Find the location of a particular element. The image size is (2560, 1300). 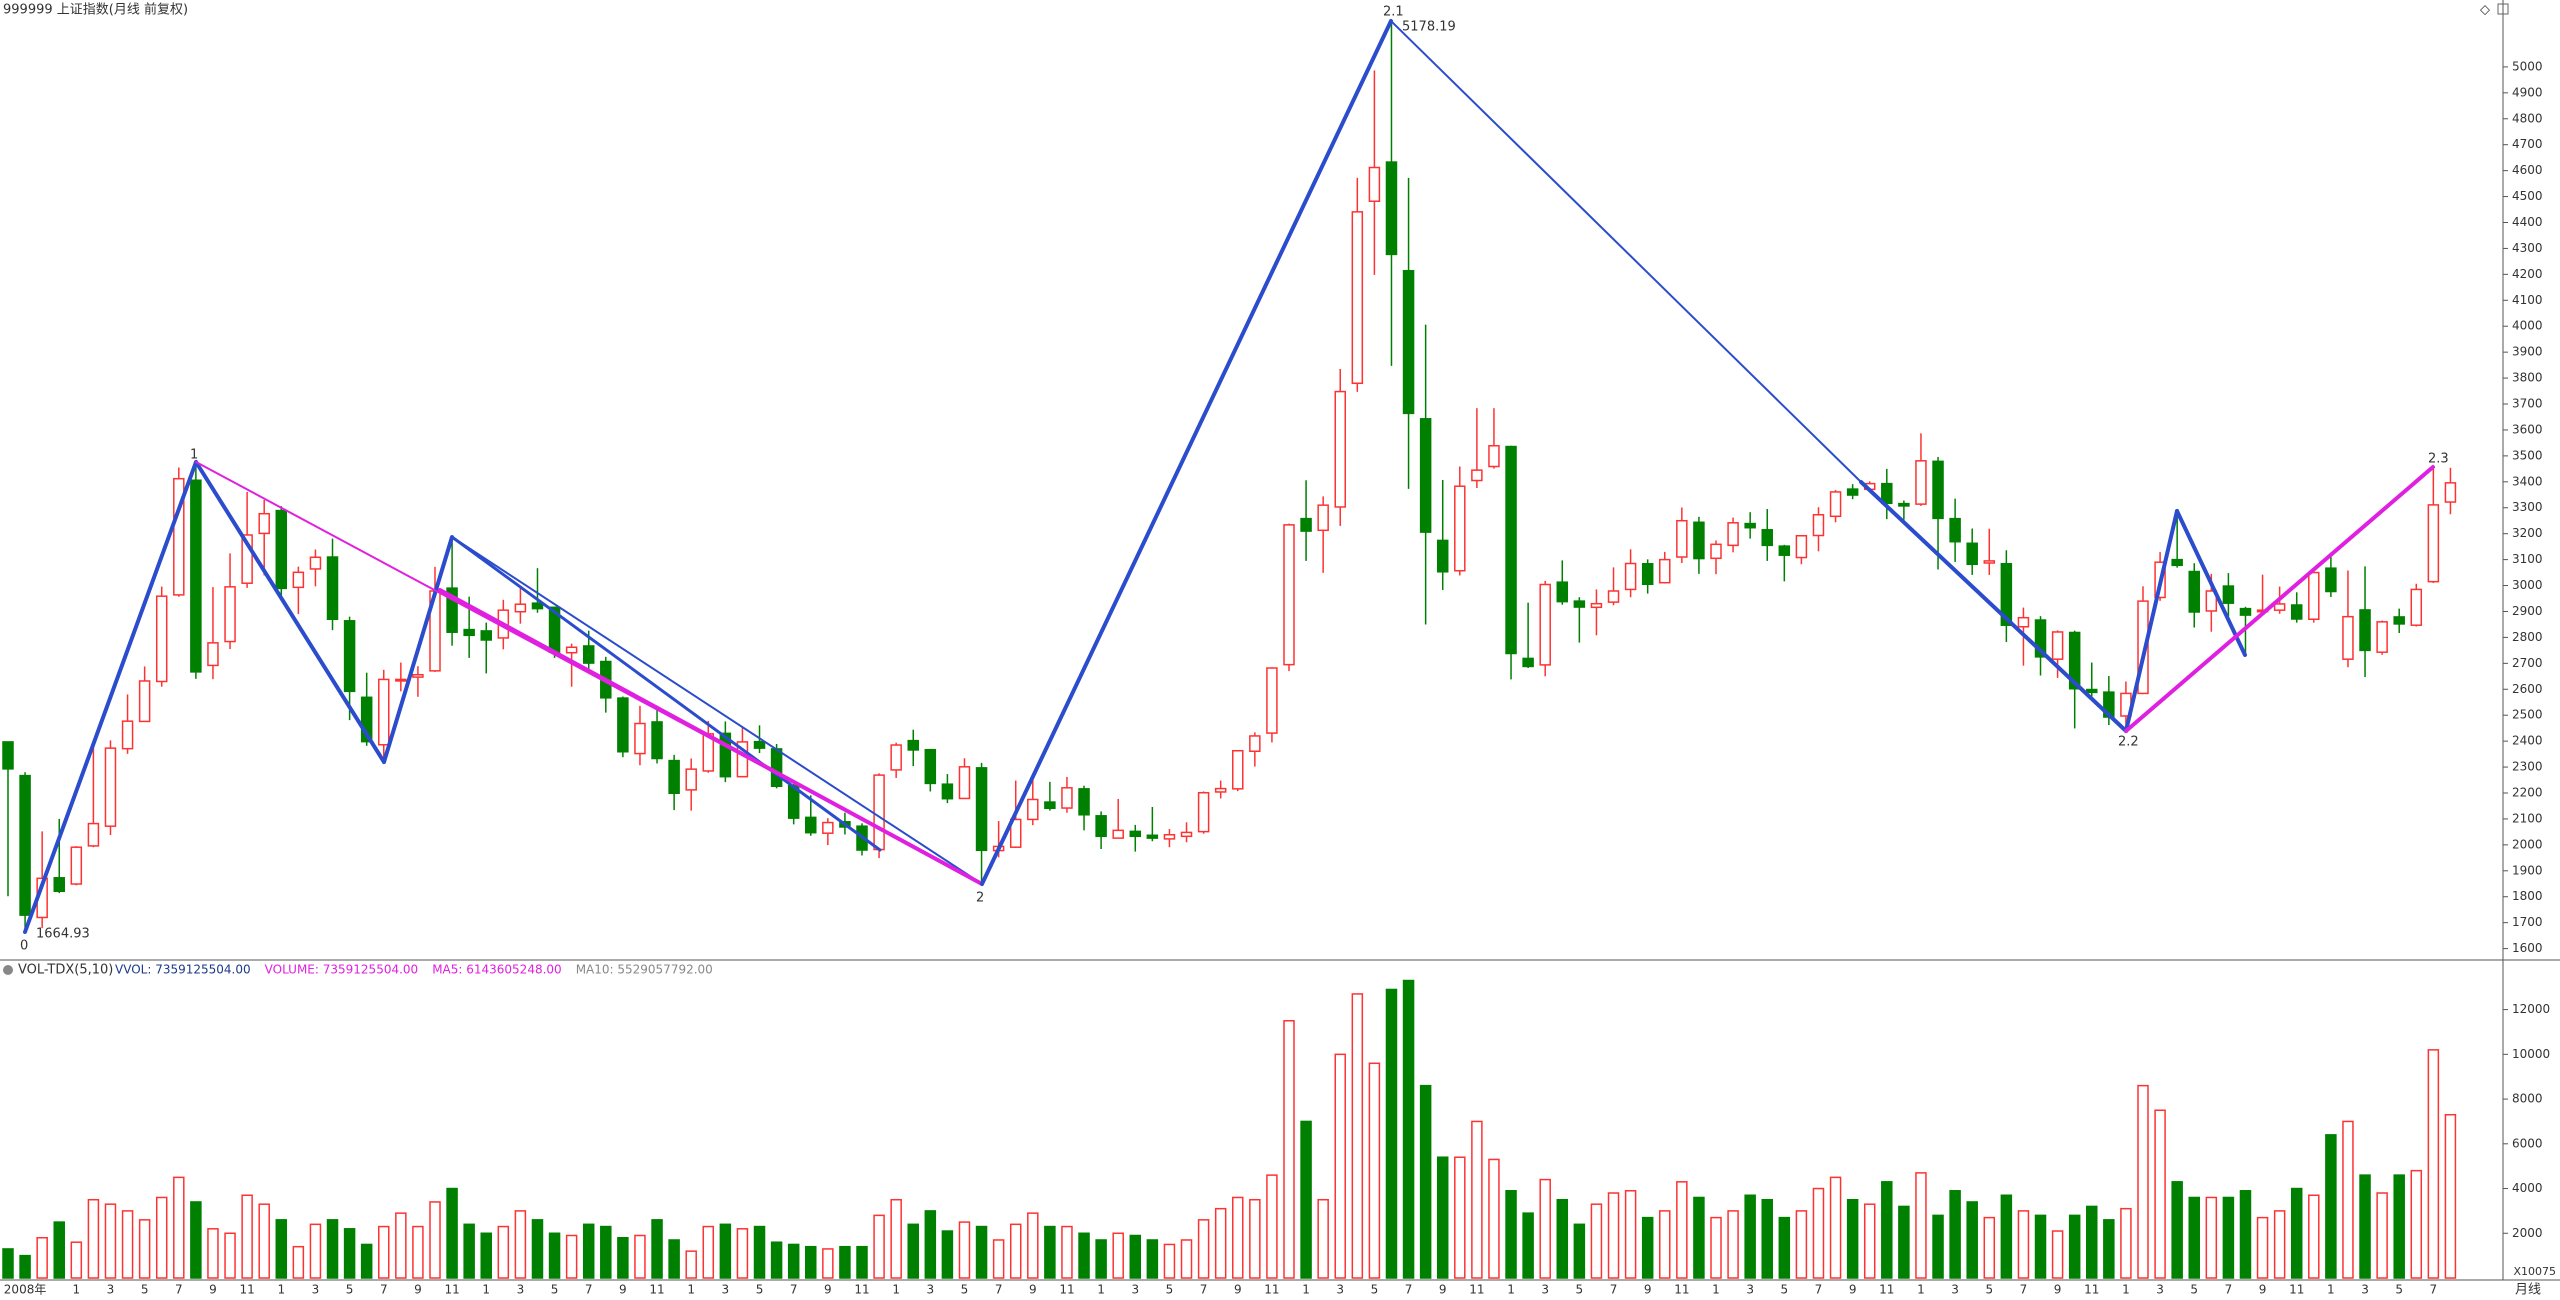

y-tick-label: 2400 is located at coordinates (2527, 741).